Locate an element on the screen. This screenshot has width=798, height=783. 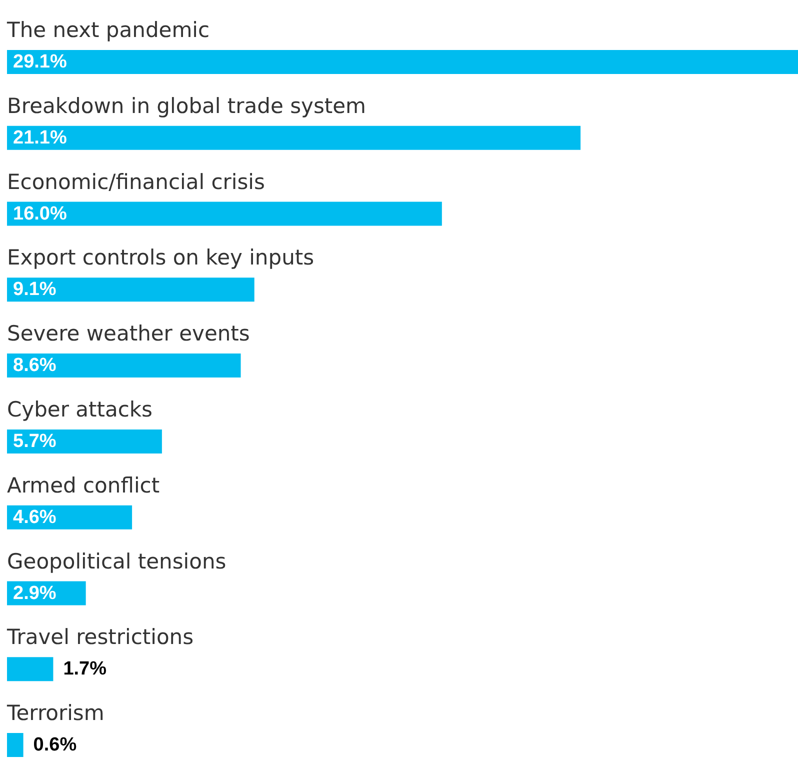
data-label: 5.7% is located at coordinates (34, 441).